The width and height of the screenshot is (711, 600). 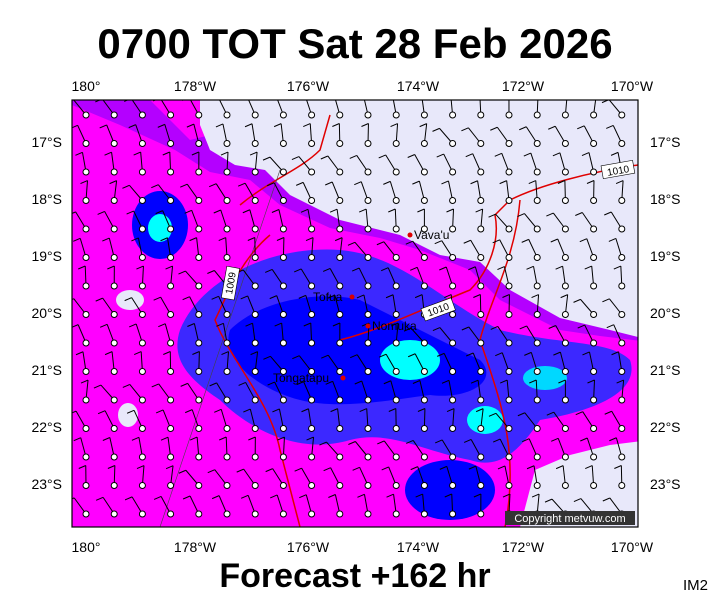 I want to click on lat-label: 22°S, so click(x=665, y=427).